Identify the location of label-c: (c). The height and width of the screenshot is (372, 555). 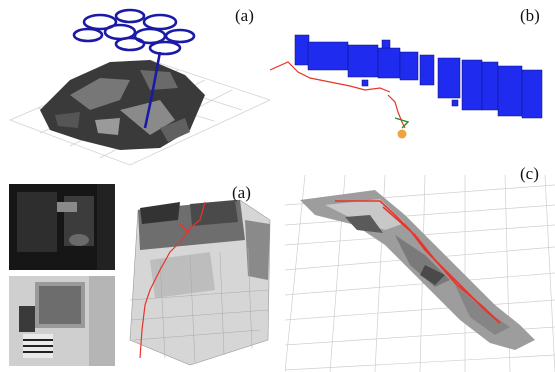
(529, 173).